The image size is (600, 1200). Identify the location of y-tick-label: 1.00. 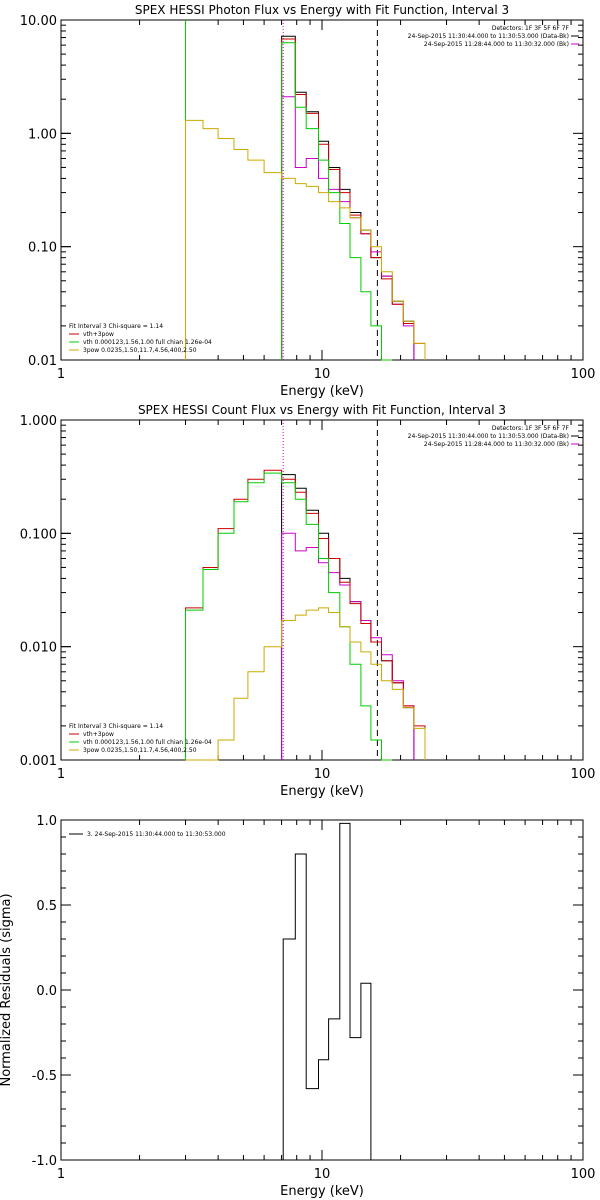
(42, 134).